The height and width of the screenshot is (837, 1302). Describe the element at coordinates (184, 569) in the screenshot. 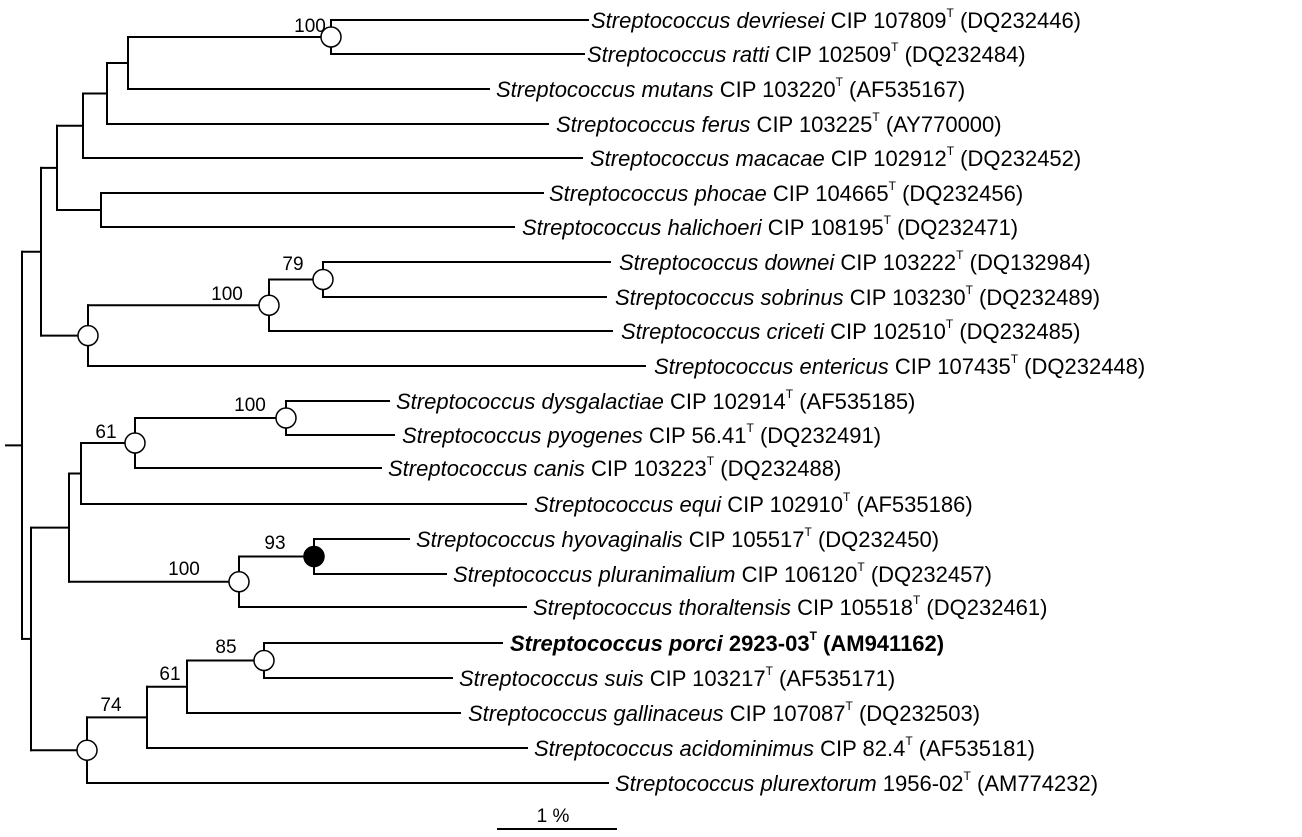

I see `bootstrap-value-n15: 100` at that location.